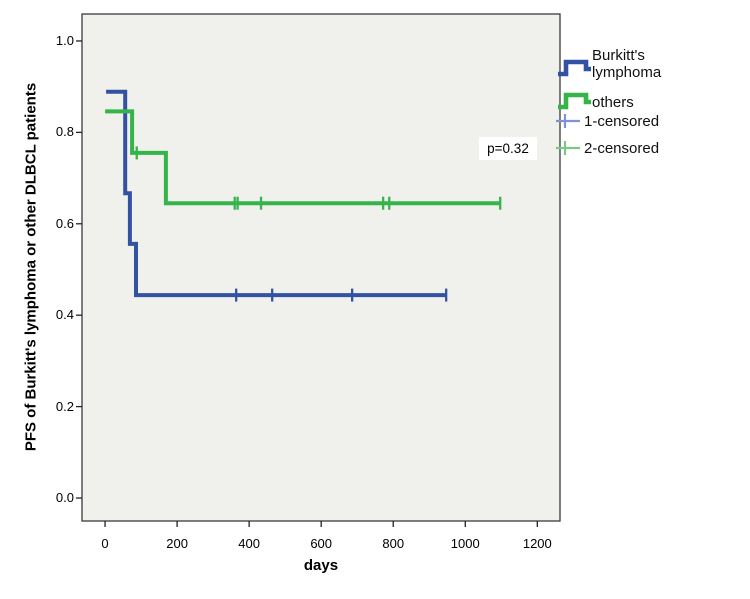 The image size is (750, 599). Describe the element at coordinates (393, 543) in the screenshot. I see `x-tick-label: 800` at that location.